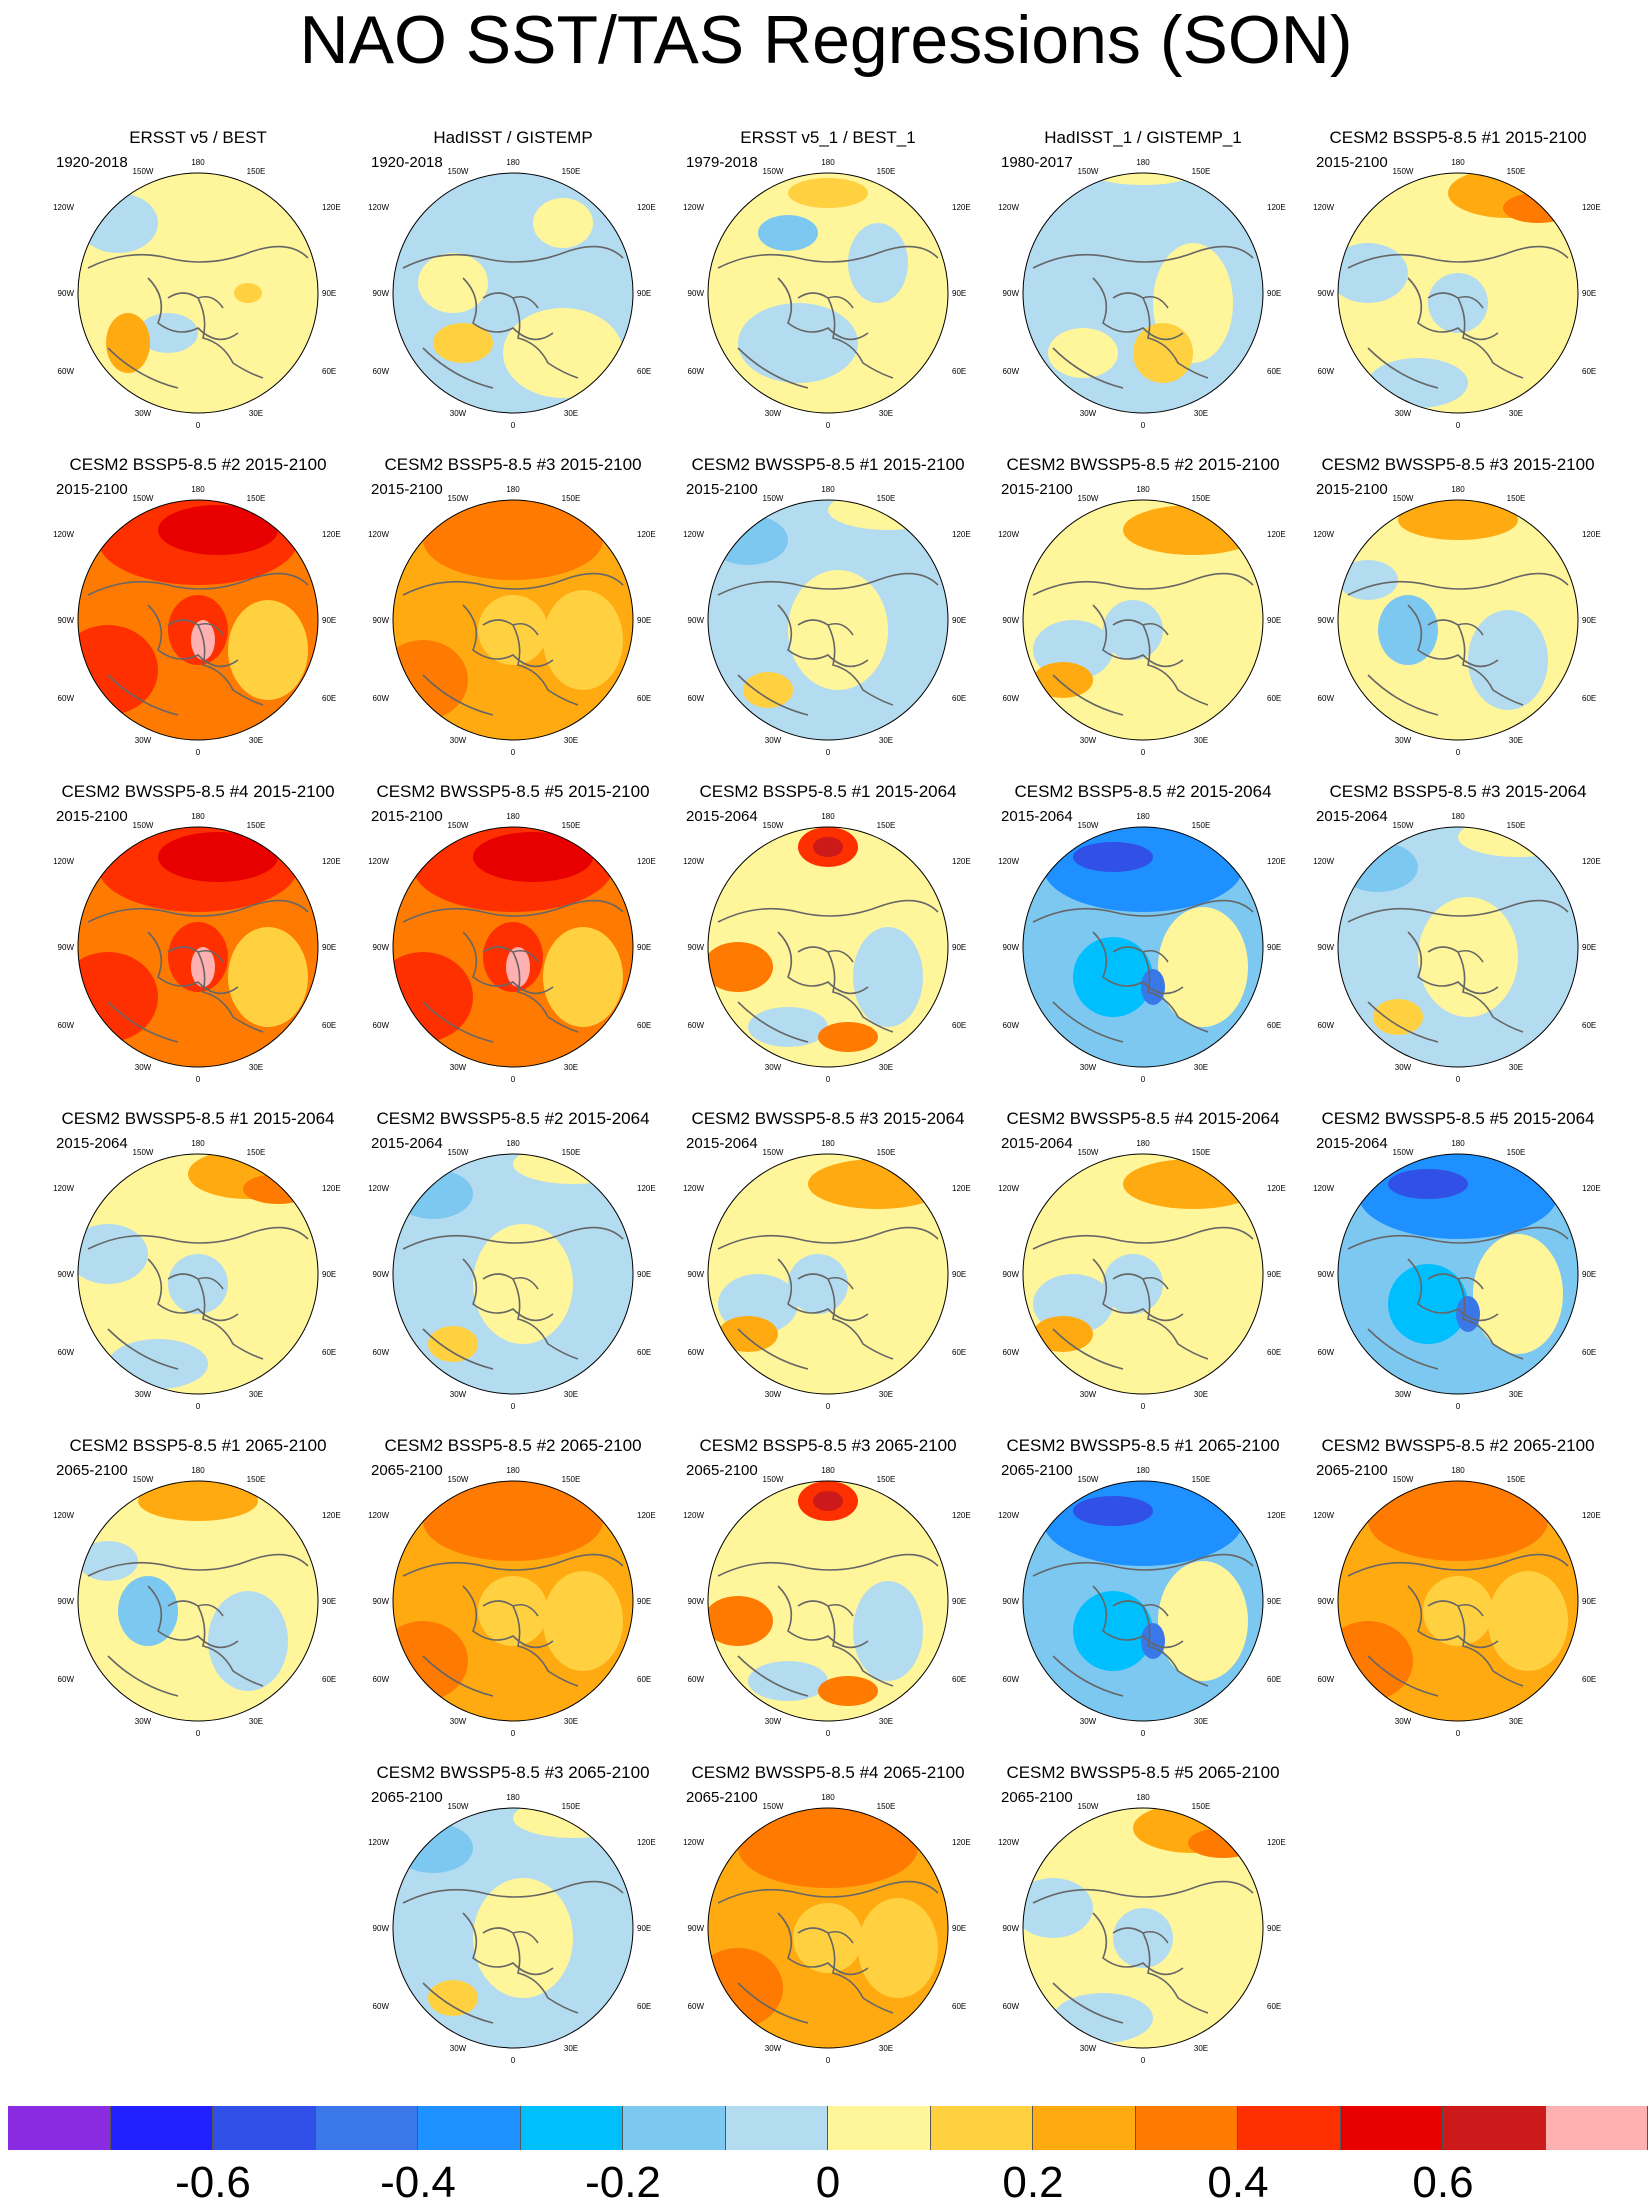 The image size is (1652, 2207). What do you see at coordinates (513, 137) in the screenshot?
I see `panel-title: HadISST / GISTEMP` at bounding box center [513, 137].